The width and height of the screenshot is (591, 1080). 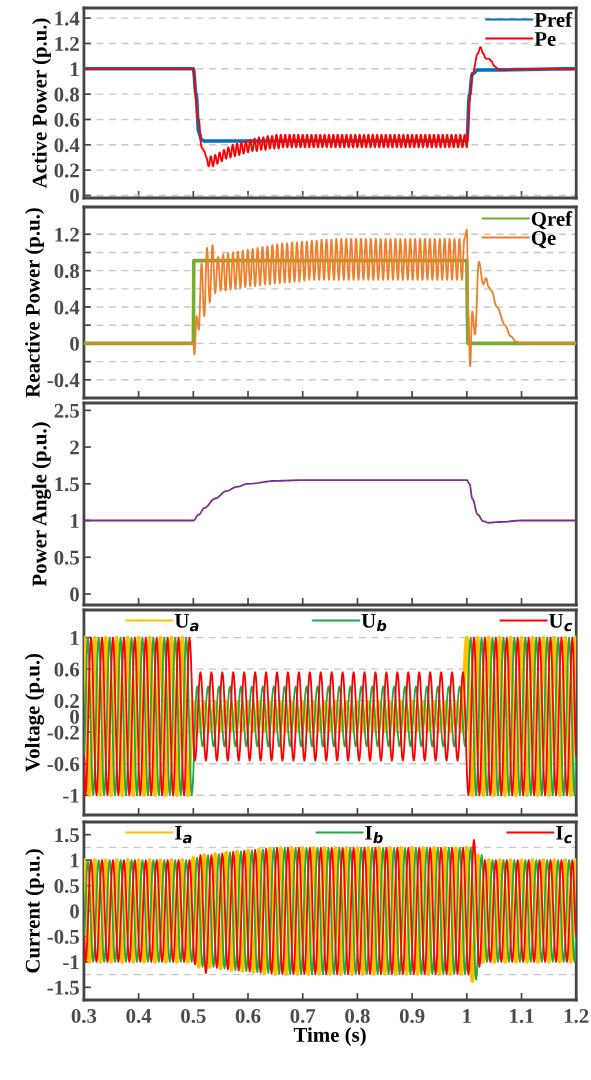 I want to click on y-tick-label: -0.2, so click(x=63, y=732).